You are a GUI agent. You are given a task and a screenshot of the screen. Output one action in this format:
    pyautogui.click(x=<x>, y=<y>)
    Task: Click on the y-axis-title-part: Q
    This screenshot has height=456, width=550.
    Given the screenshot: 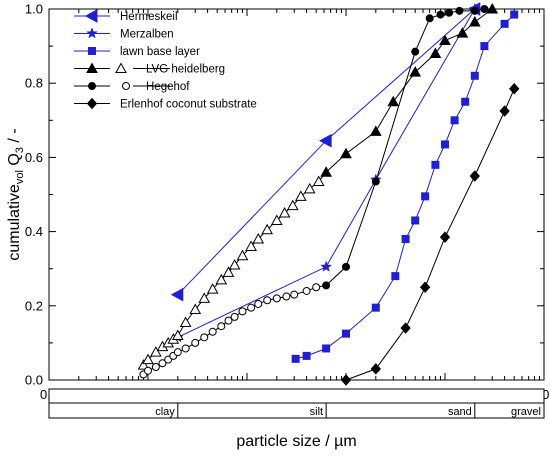 What is the action you would take?
    pyautogui.click(x=14, y=161)
    